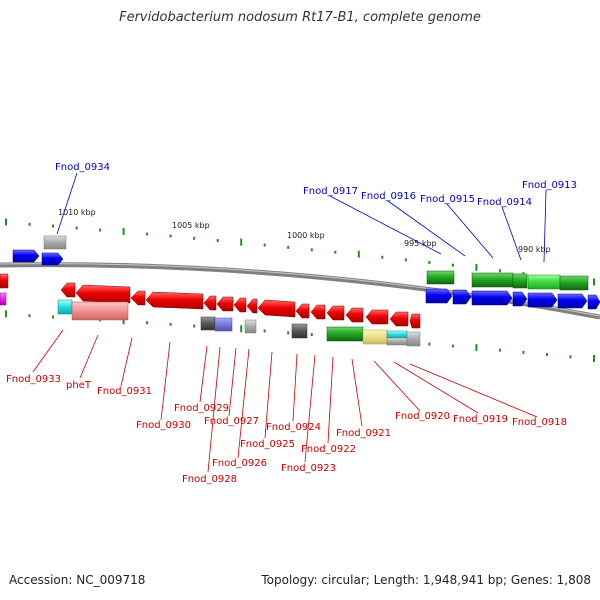  What do you see at coordinates (82, 167) in the screenshot?
I see `label-fnod-0934: Fnod_0934` at bounding box center [82, 167].